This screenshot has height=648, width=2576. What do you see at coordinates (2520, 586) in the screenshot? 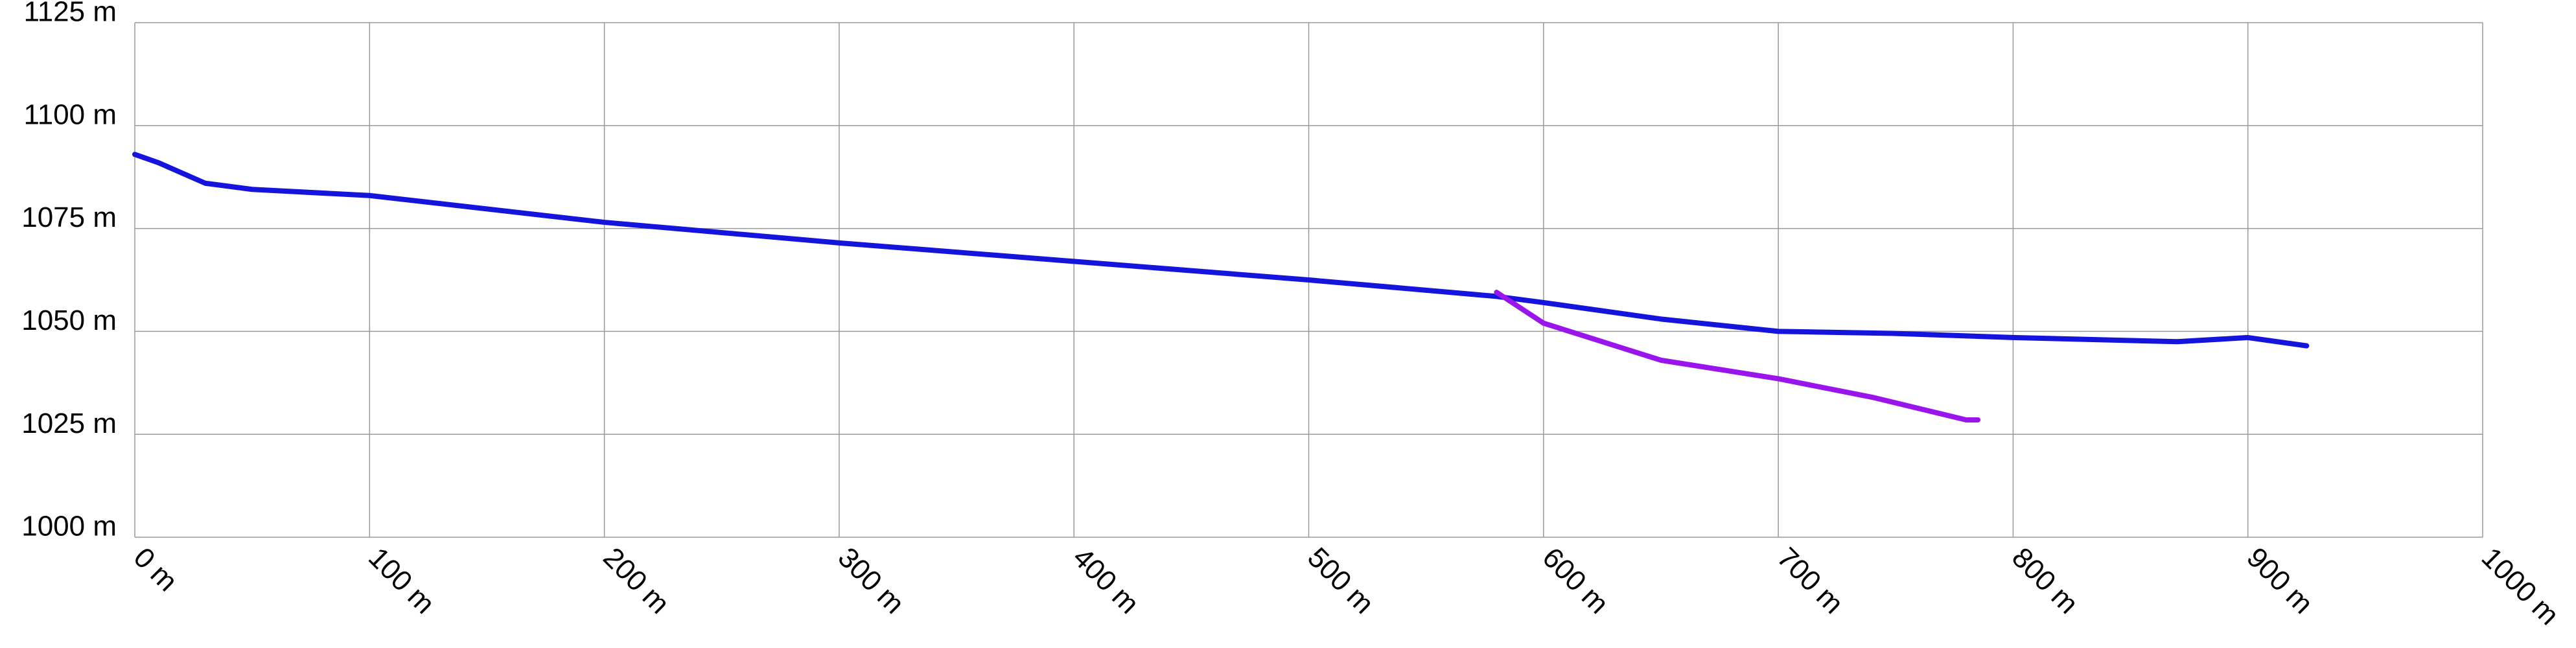
I see `x-tick-label: 1000 m` at bounding box center [2520, 586].